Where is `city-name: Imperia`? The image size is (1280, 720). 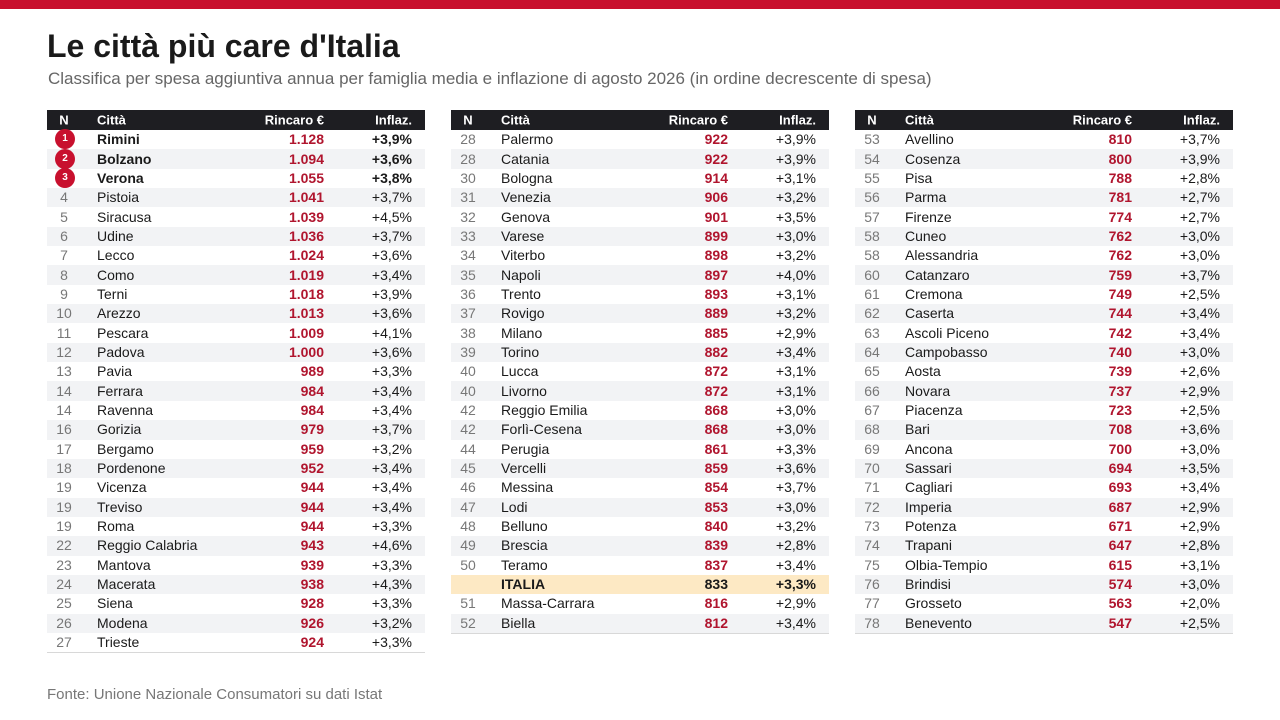 city-name: Imperia is located at coordinates (928, 506).